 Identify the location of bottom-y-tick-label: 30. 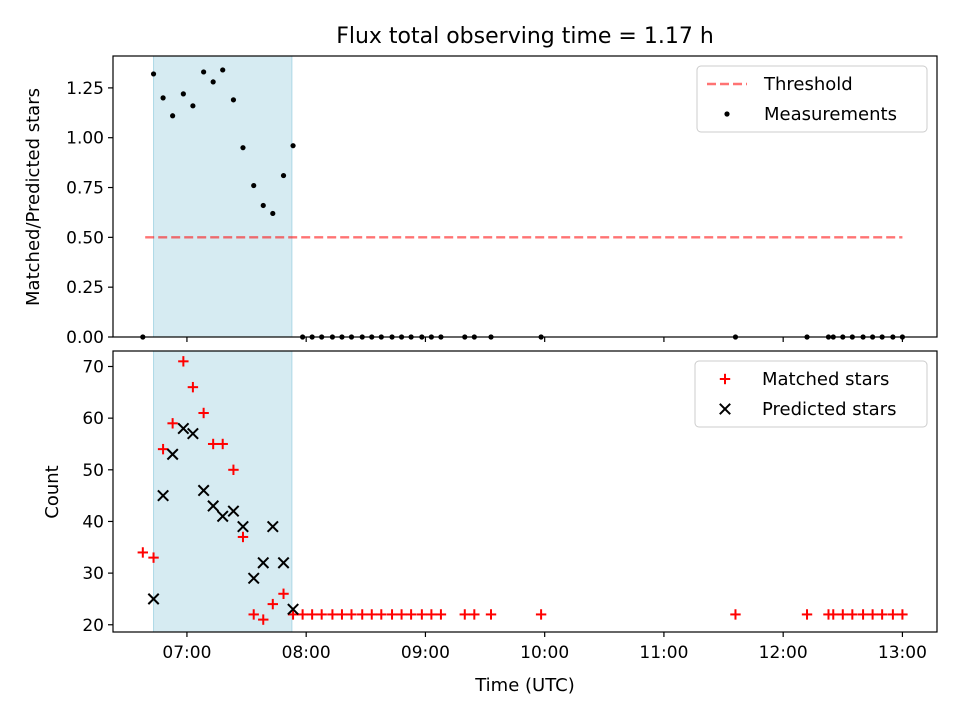
(93, 574).